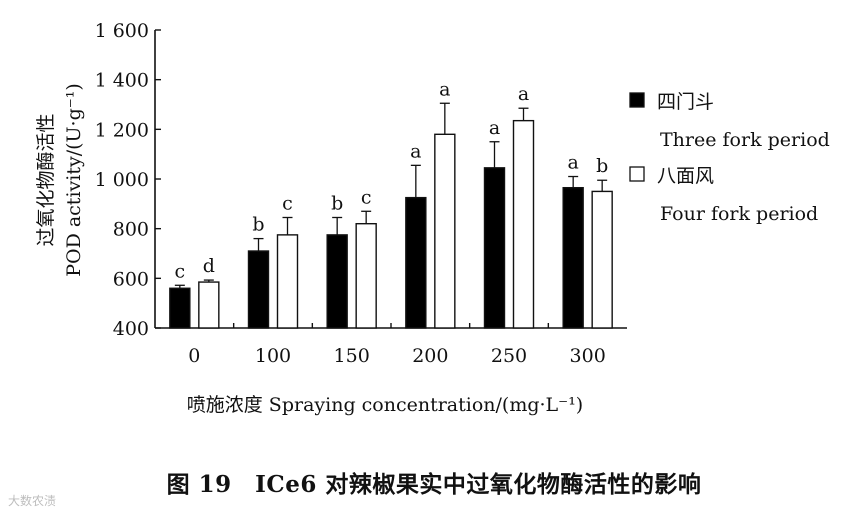 The image size is (865, 519). Describe the element at coordinates (74, 180) in the screenshot. I see `y-axis-title-en: POD activity/(U·g⁻¹)` at that location.